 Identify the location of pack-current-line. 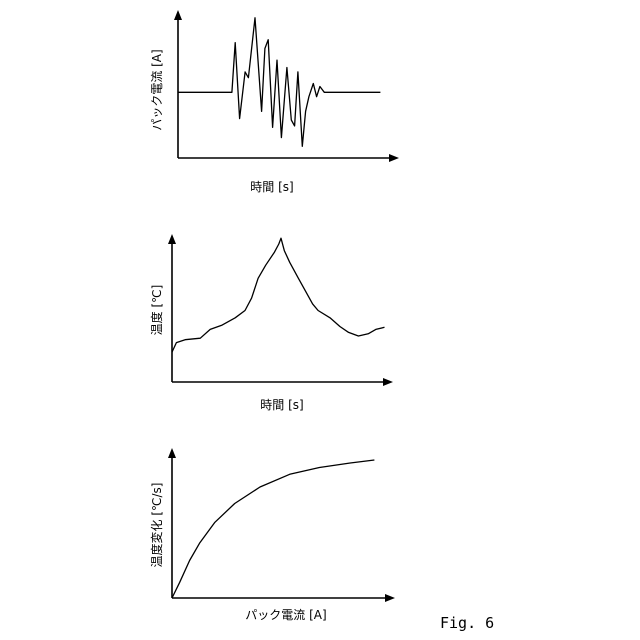
(279, 82).